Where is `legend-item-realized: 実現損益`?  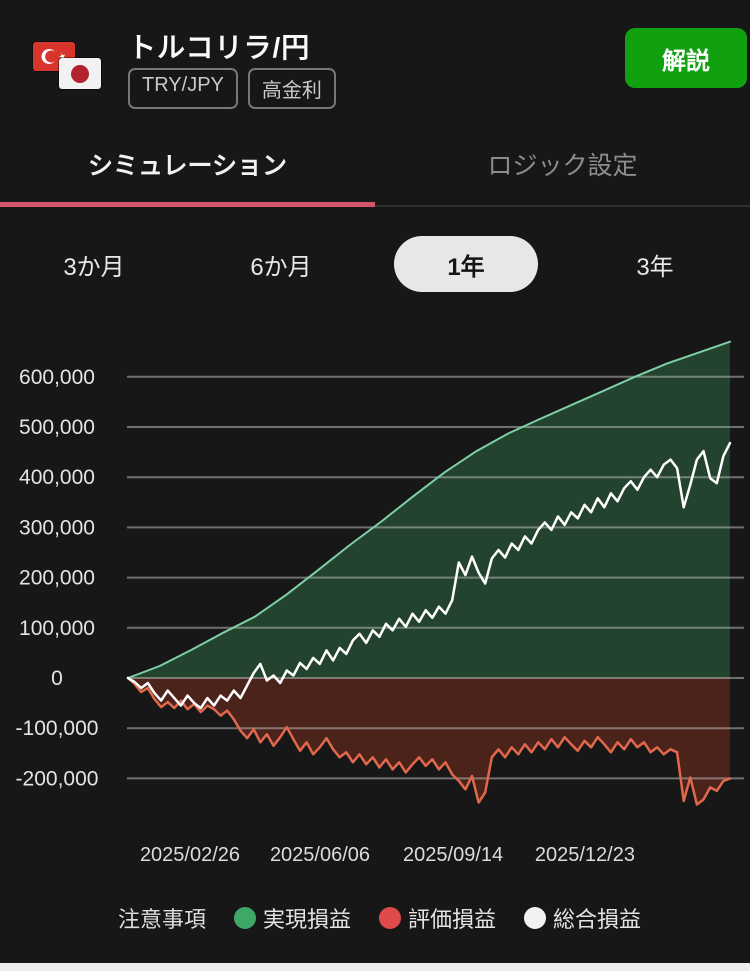 legend-item-realized: 実現損益 is located at coordinates (292, 918).